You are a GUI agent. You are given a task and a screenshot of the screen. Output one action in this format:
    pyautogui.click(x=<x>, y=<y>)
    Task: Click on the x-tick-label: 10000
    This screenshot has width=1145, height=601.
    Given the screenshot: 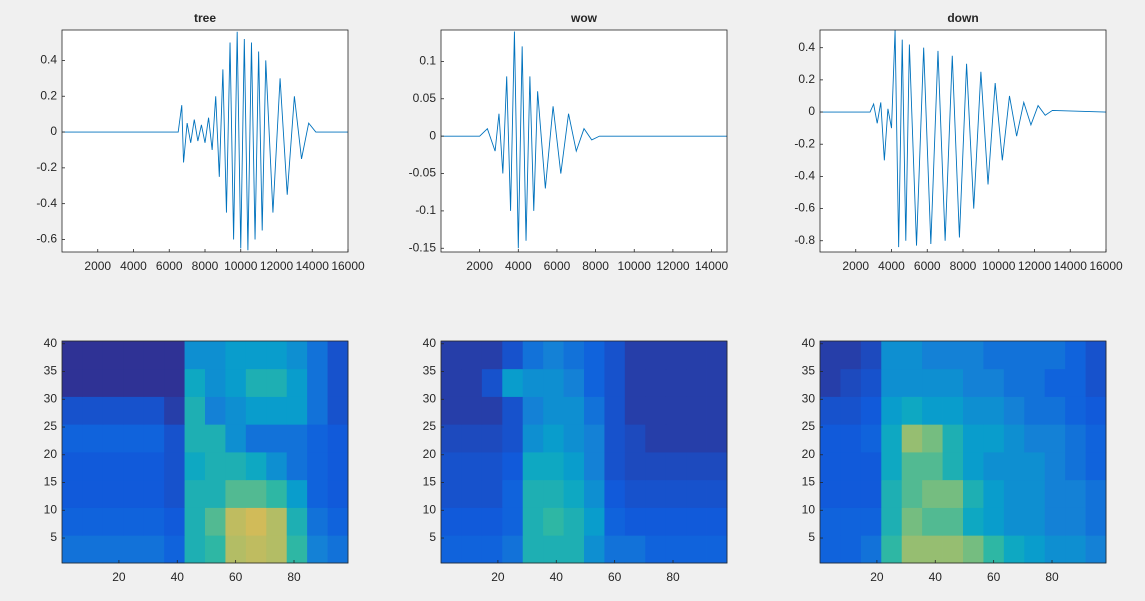 What is the action you would take?
    pyautogui.click(x=635, y=266)
    